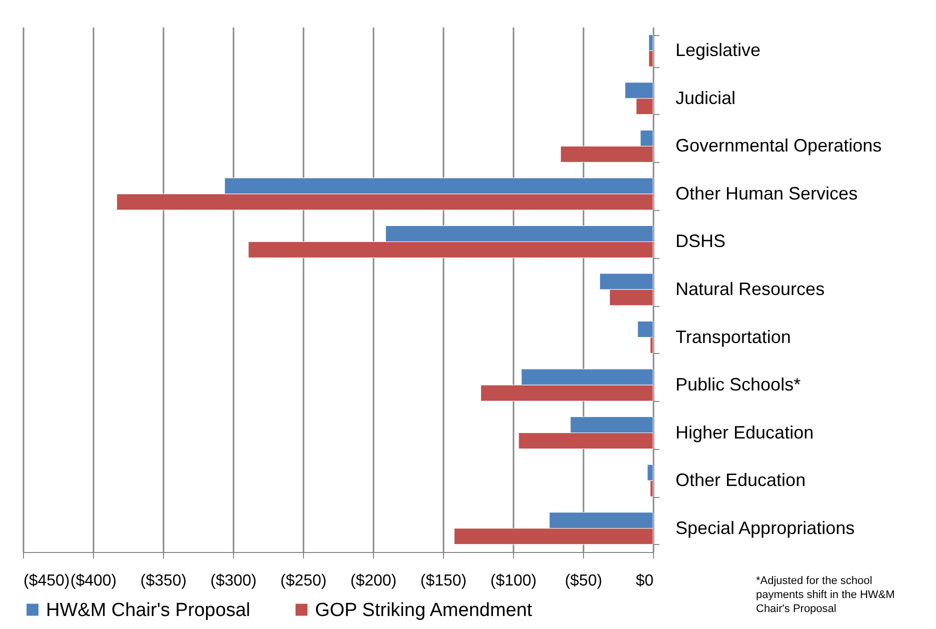 The image size is (936, 629). What do you see at coordinates (163, 581) in the screenshot?
I see `x-tick-label: ($350)` at bounding box center [163, 581].